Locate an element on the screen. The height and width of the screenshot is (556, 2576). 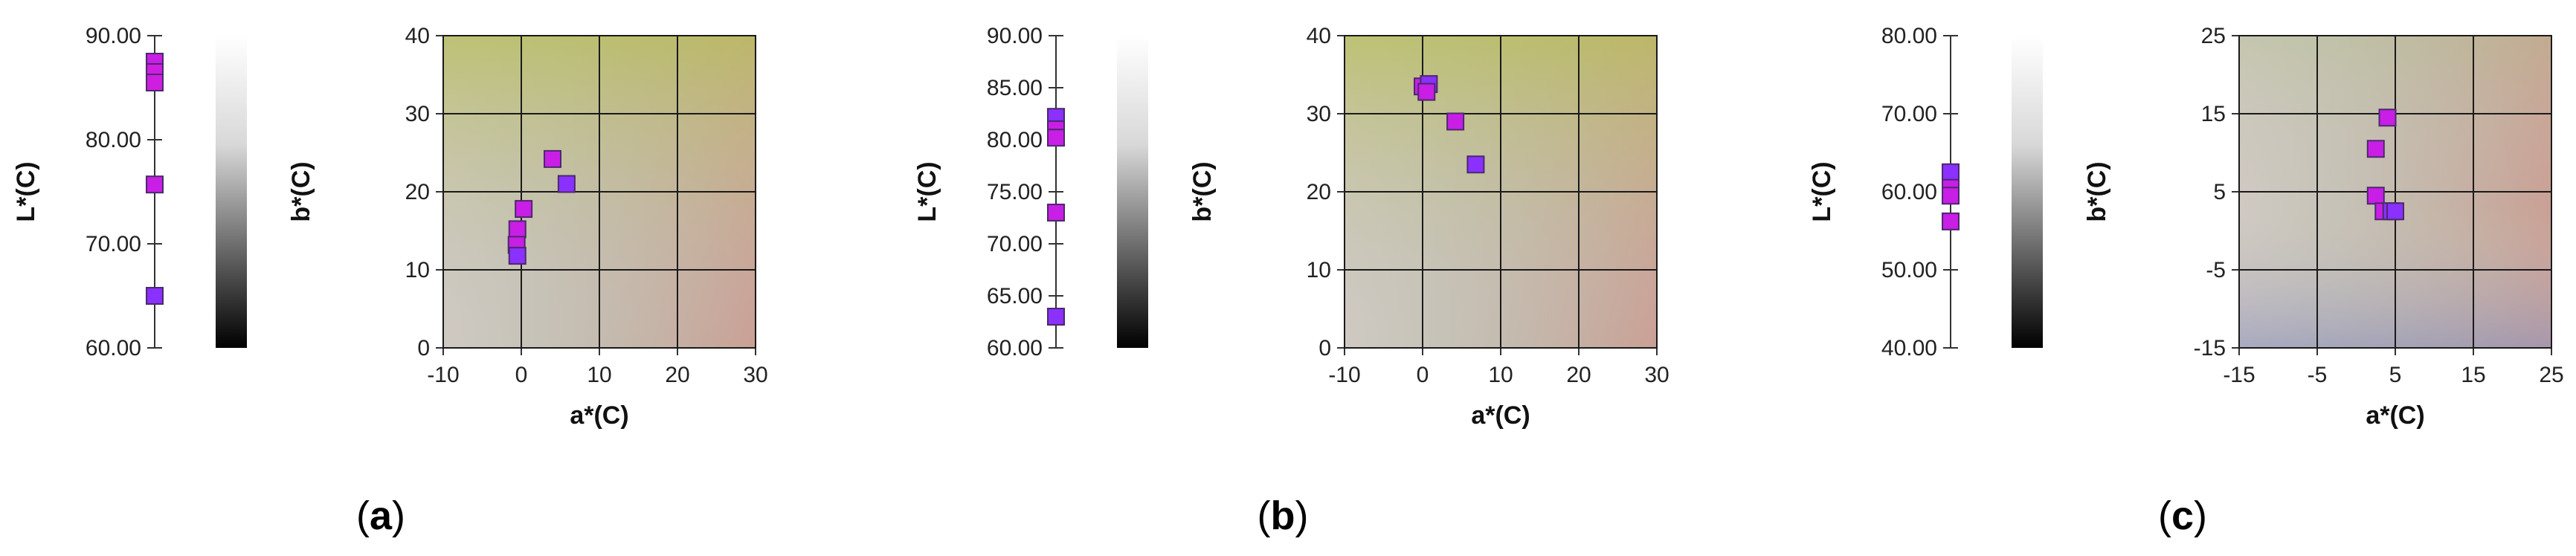
y-axis-tick-label: 15 is located at coordinates (2213, 114).